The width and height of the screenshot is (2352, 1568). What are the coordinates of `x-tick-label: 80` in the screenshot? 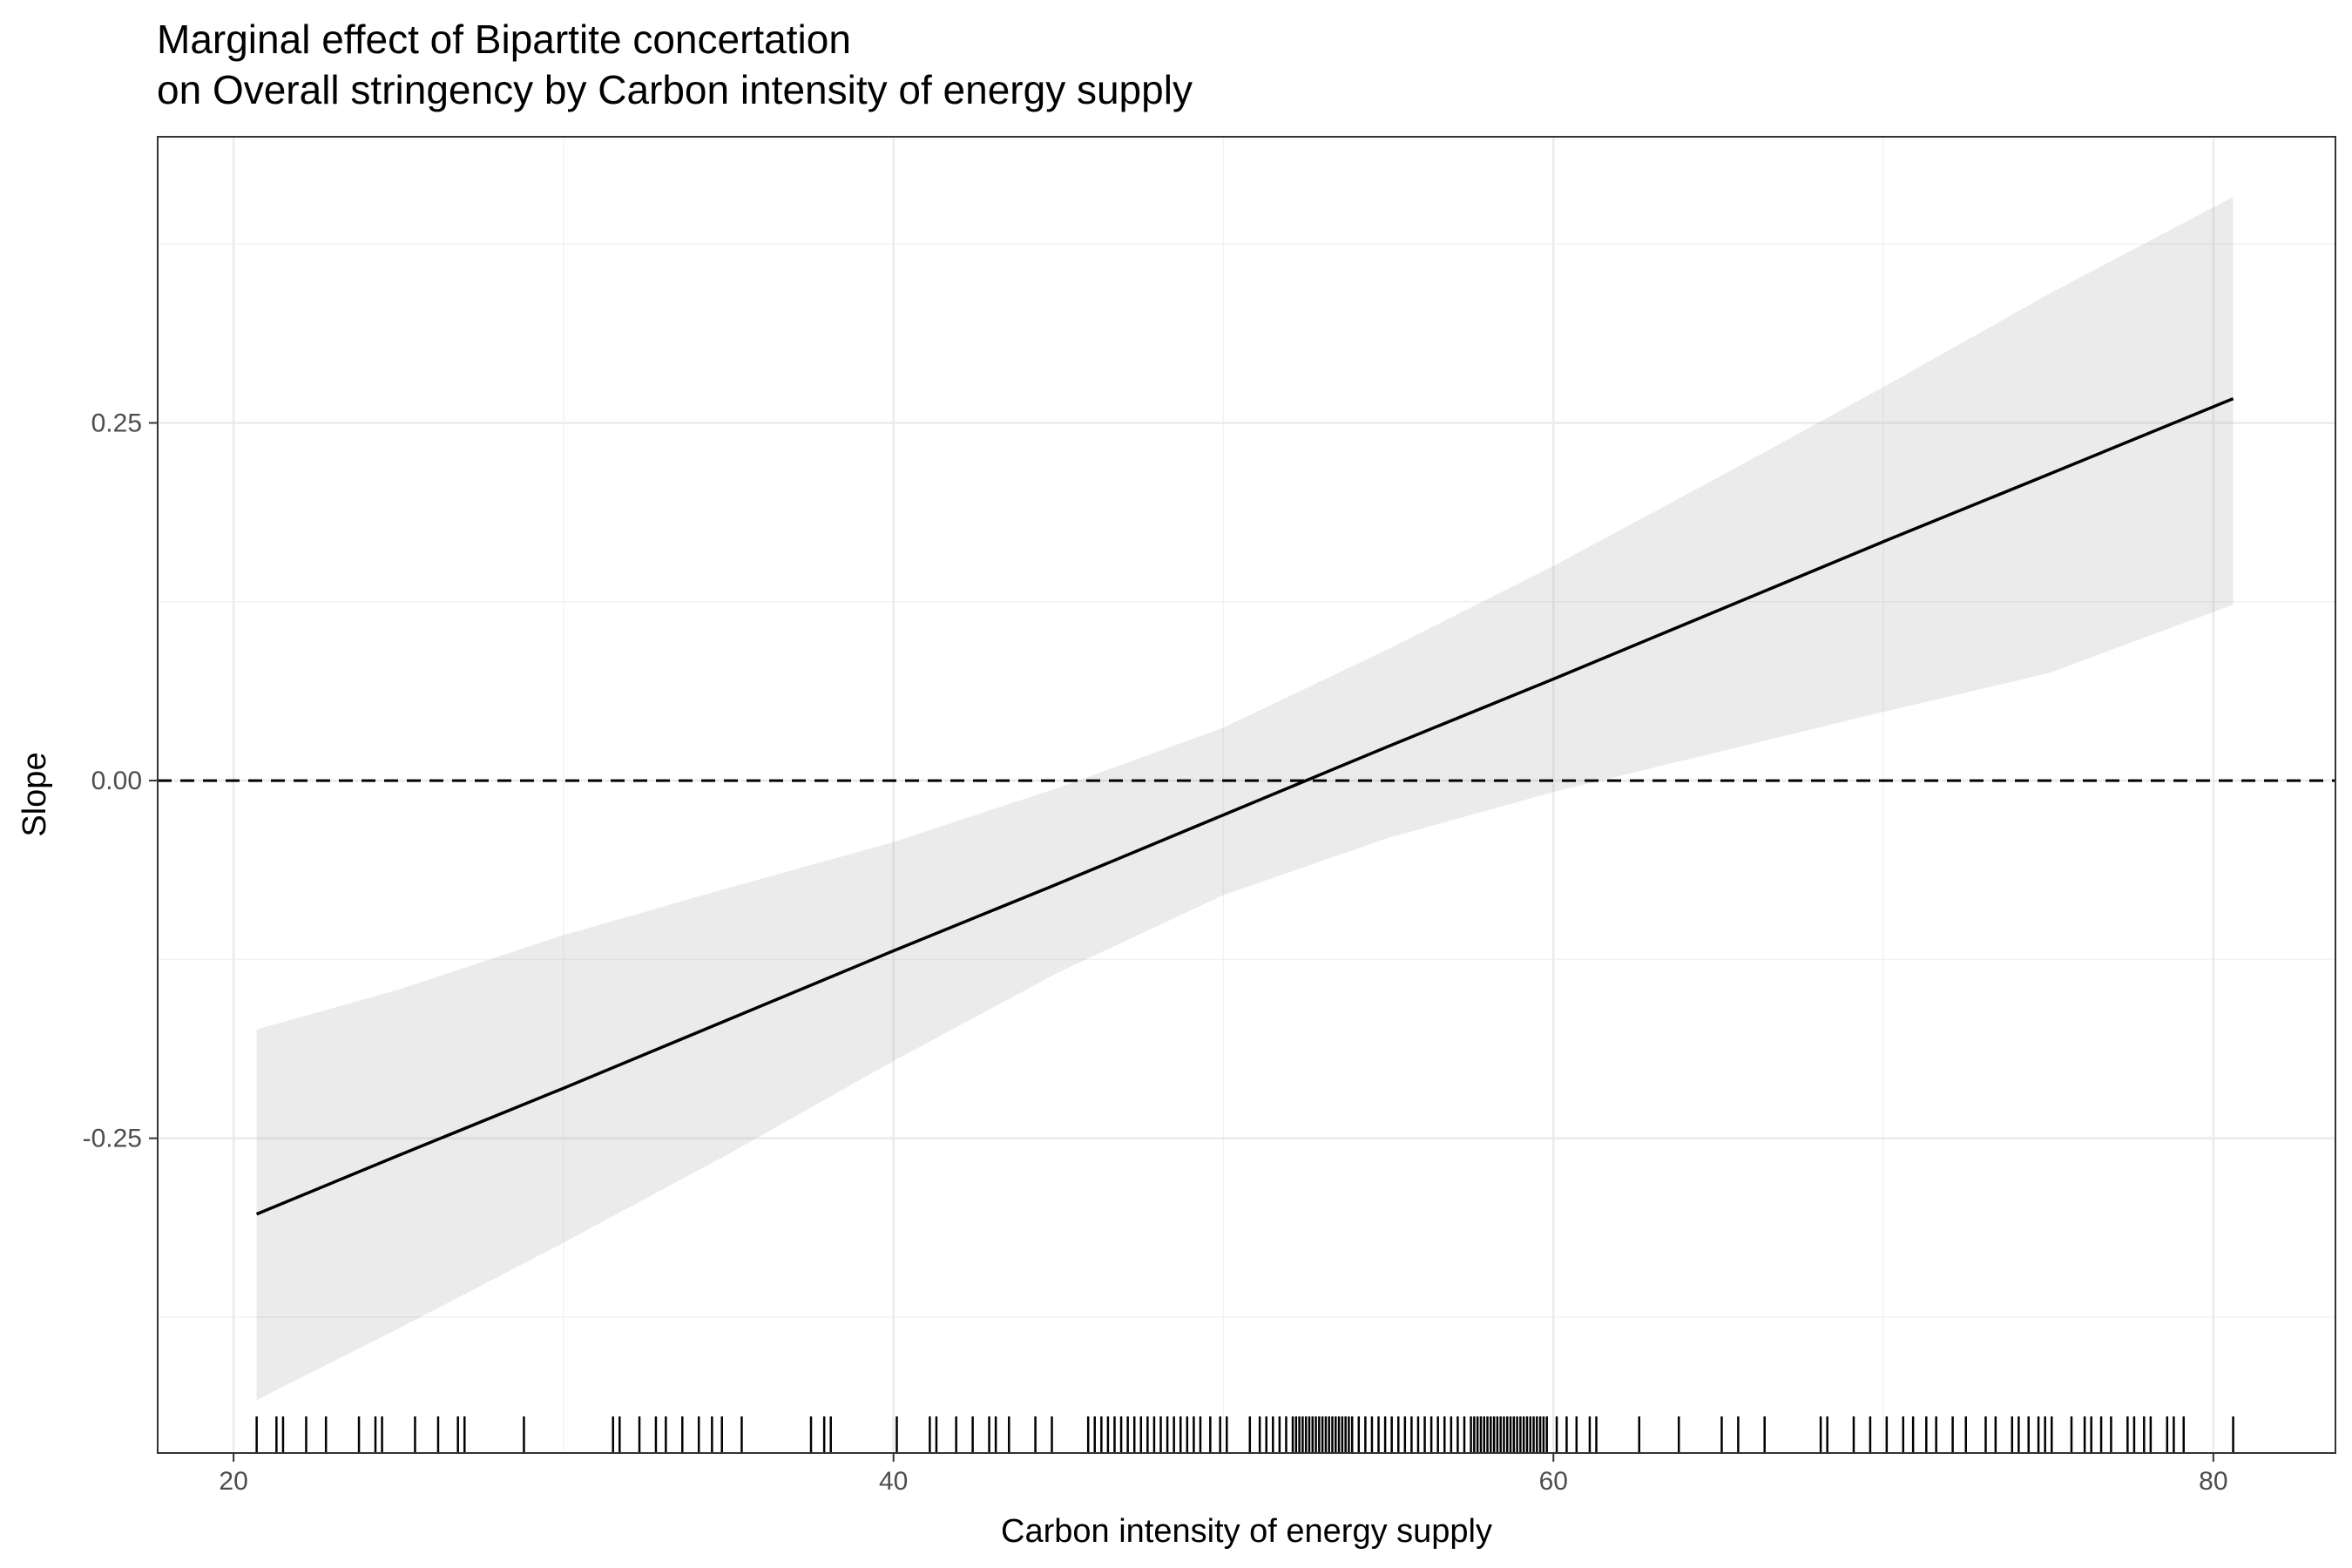 It's located at (2213, 1481).